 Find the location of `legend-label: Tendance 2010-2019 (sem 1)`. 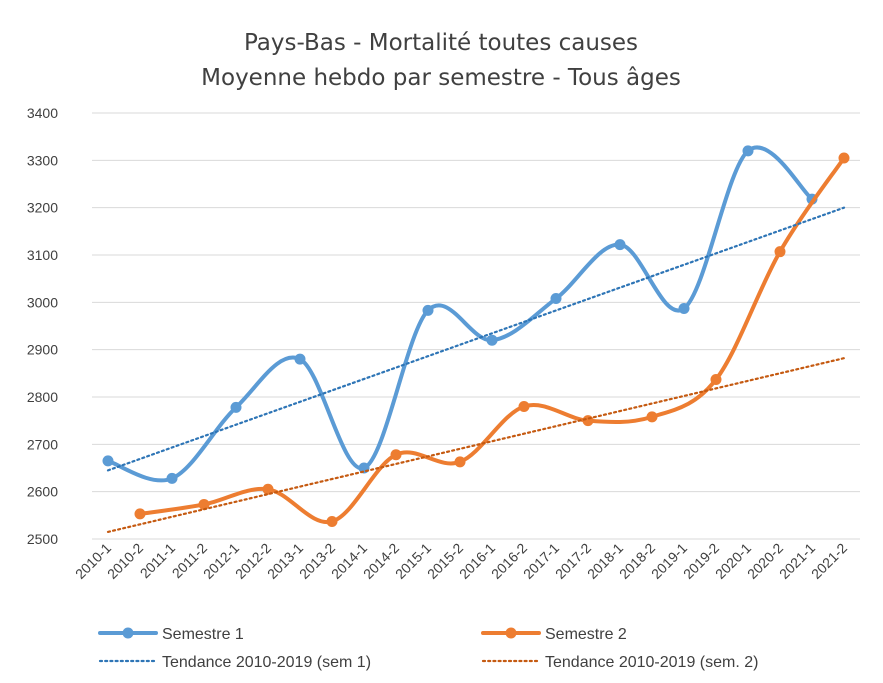

legend-label: Tendance 2010-2019 (sem 1) is located at coordinates (266, 662).